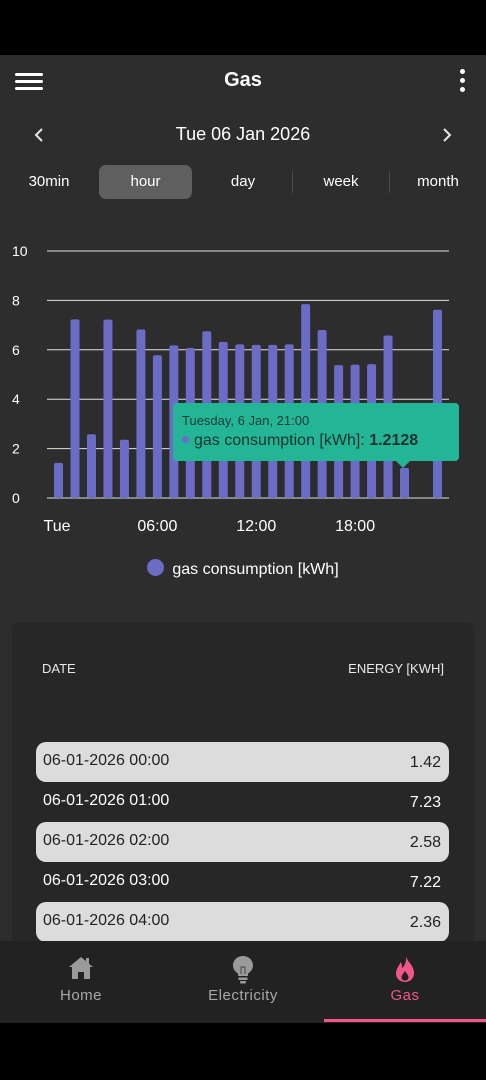 This screenshot has height=1080, width=486. I want to click on chart-legend: gas consumption [kWh], so click(243, 572).